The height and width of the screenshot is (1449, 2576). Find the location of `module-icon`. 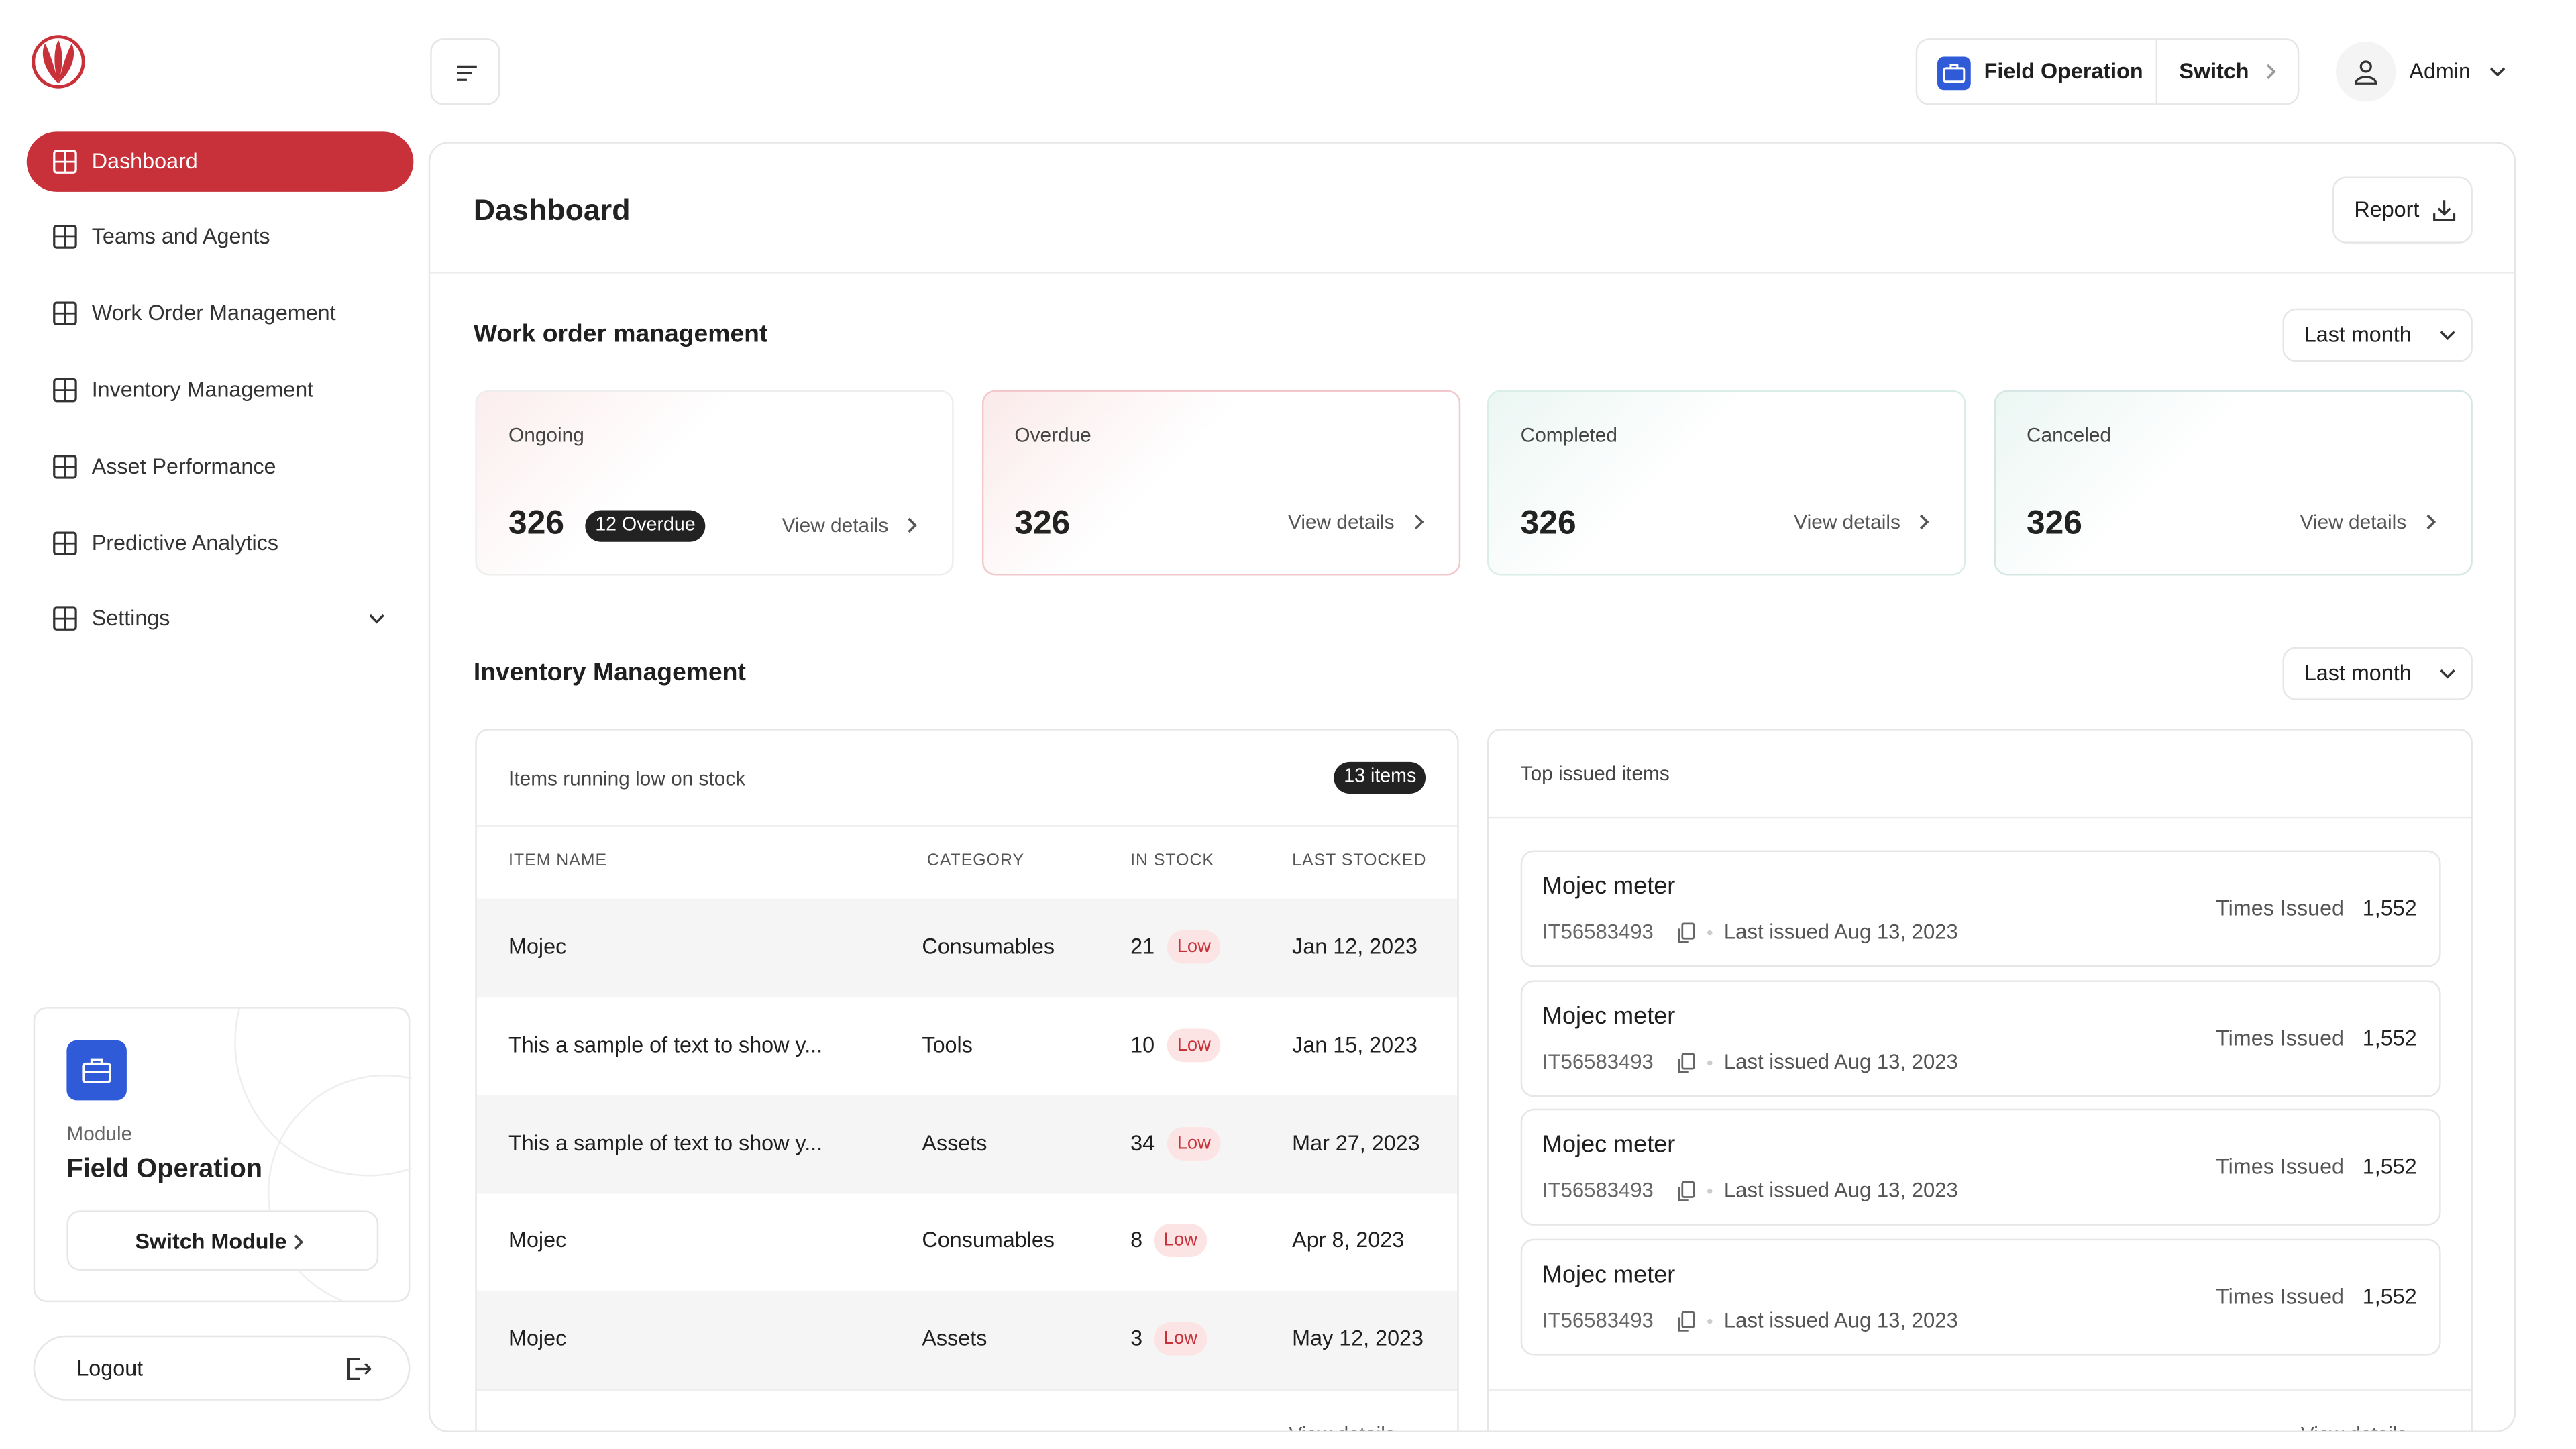

module-icon is located at coordinates (96, 1070).